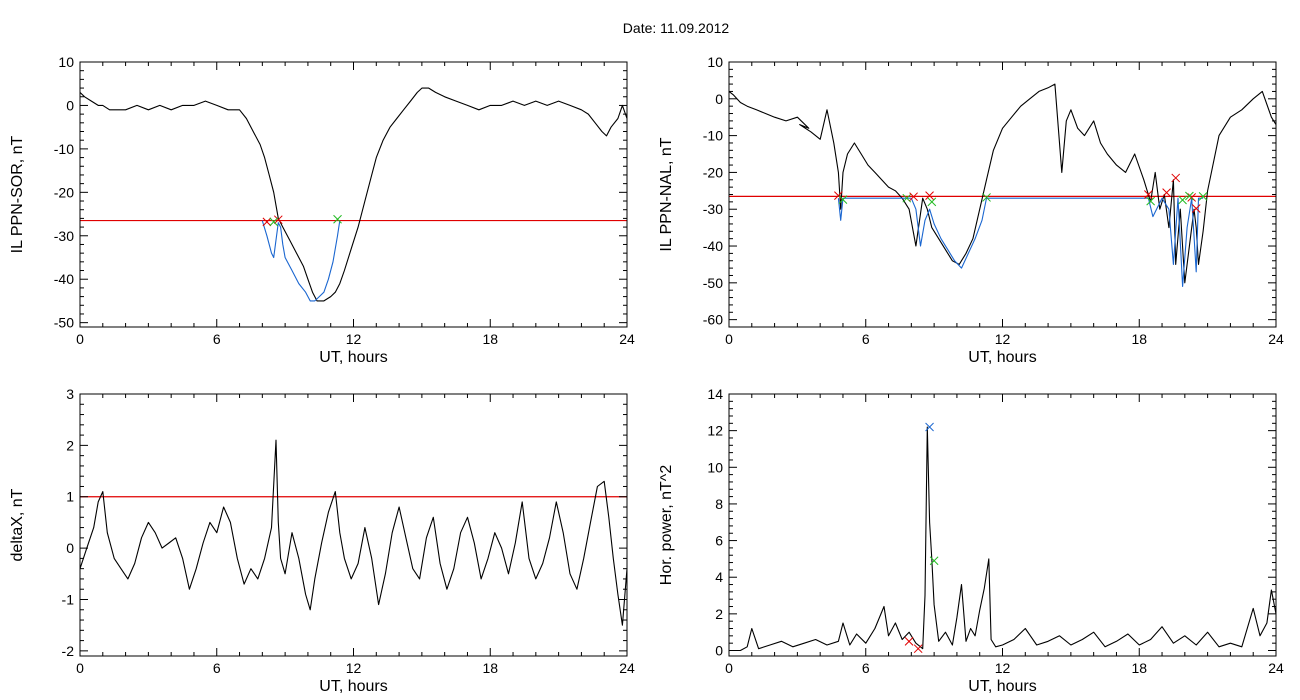 The height and width of the screenshot is (700, 1300). What do you see at coordinates (715, 431) in the screenshot?
I see `y-tick-label: 12` at bounding box center [715, 431].